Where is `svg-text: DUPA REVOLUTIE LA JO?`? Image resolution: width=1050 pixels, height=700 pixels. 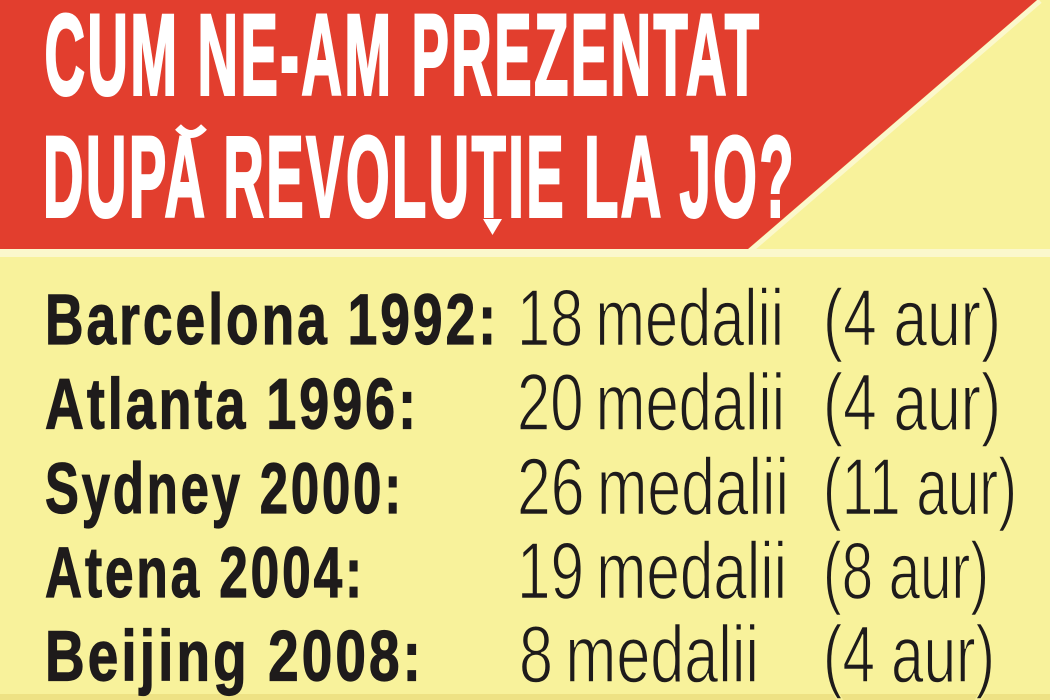
svg-text: DUPA REVOLUTIE LA JO? is located at coordinates (419, 178).